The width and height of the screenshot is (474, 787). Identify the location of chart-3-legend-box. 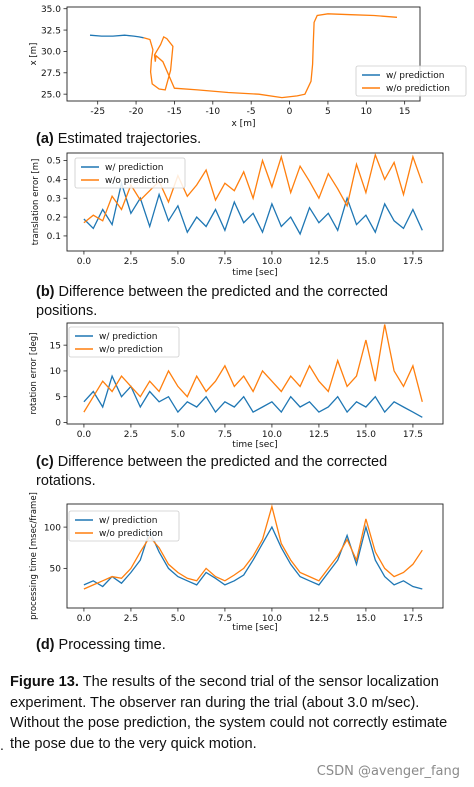
(124, 342).